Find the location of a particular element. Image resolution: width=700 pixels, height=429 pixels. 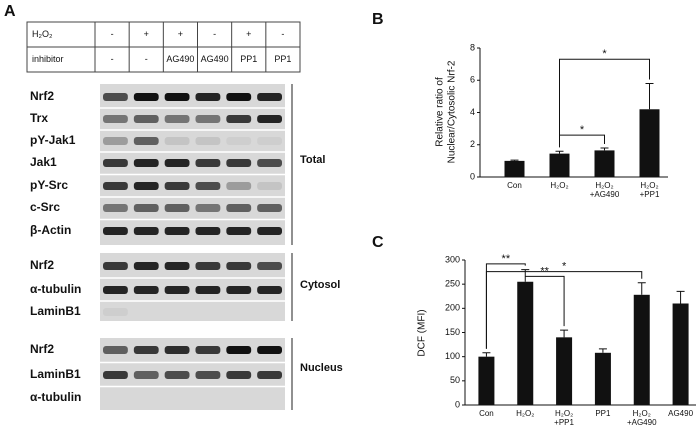

y-axis-label: Nuclear/Cytosolic Nrf-2 is located at coordinates (452, 111).